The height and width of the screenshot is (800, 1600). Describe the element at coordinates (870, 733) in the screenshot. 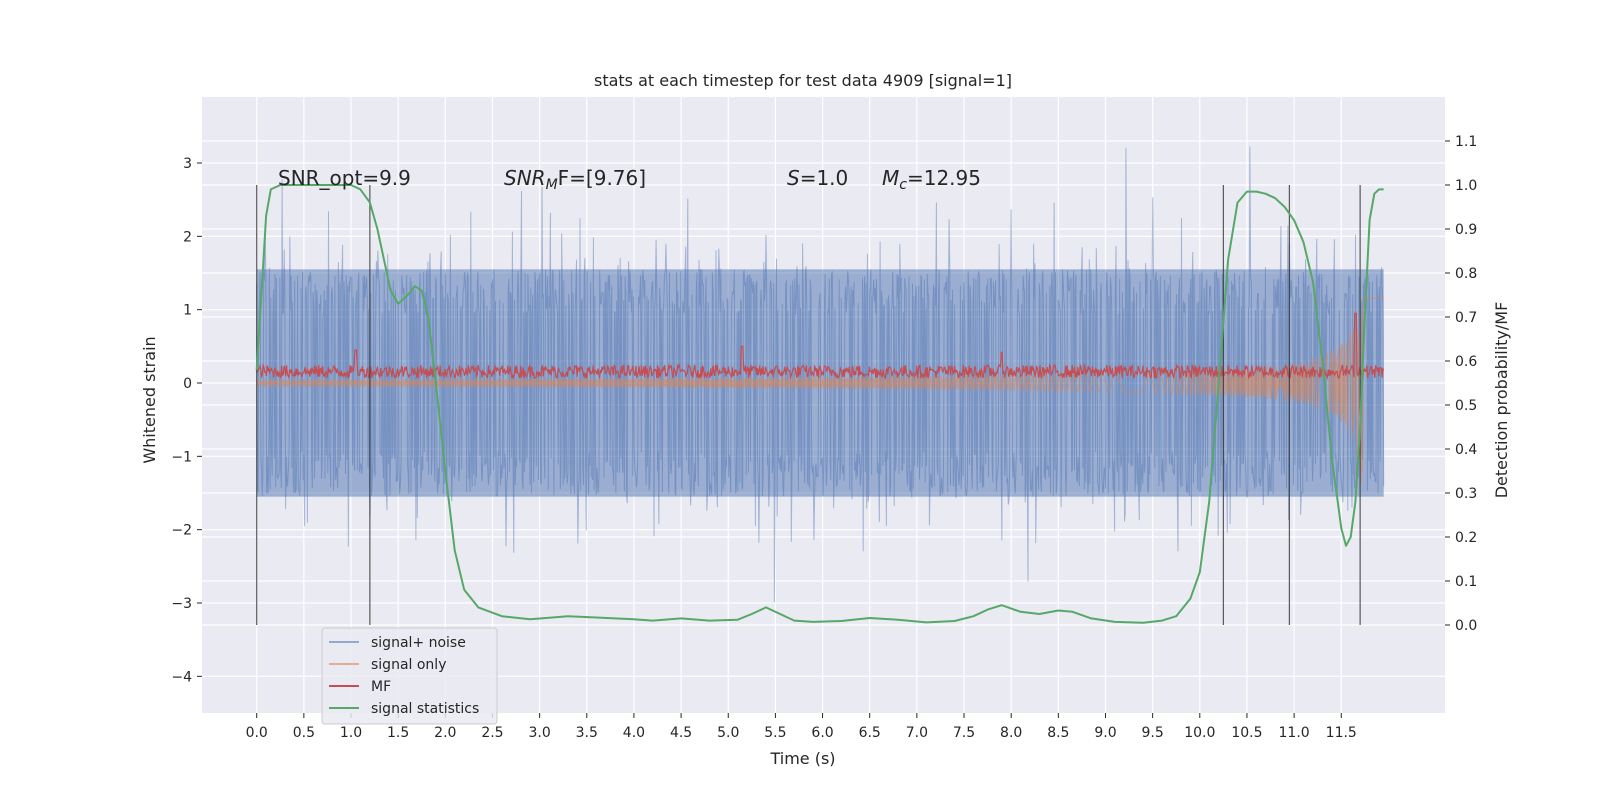

I see `x-tick-label: 6.5` at that location.